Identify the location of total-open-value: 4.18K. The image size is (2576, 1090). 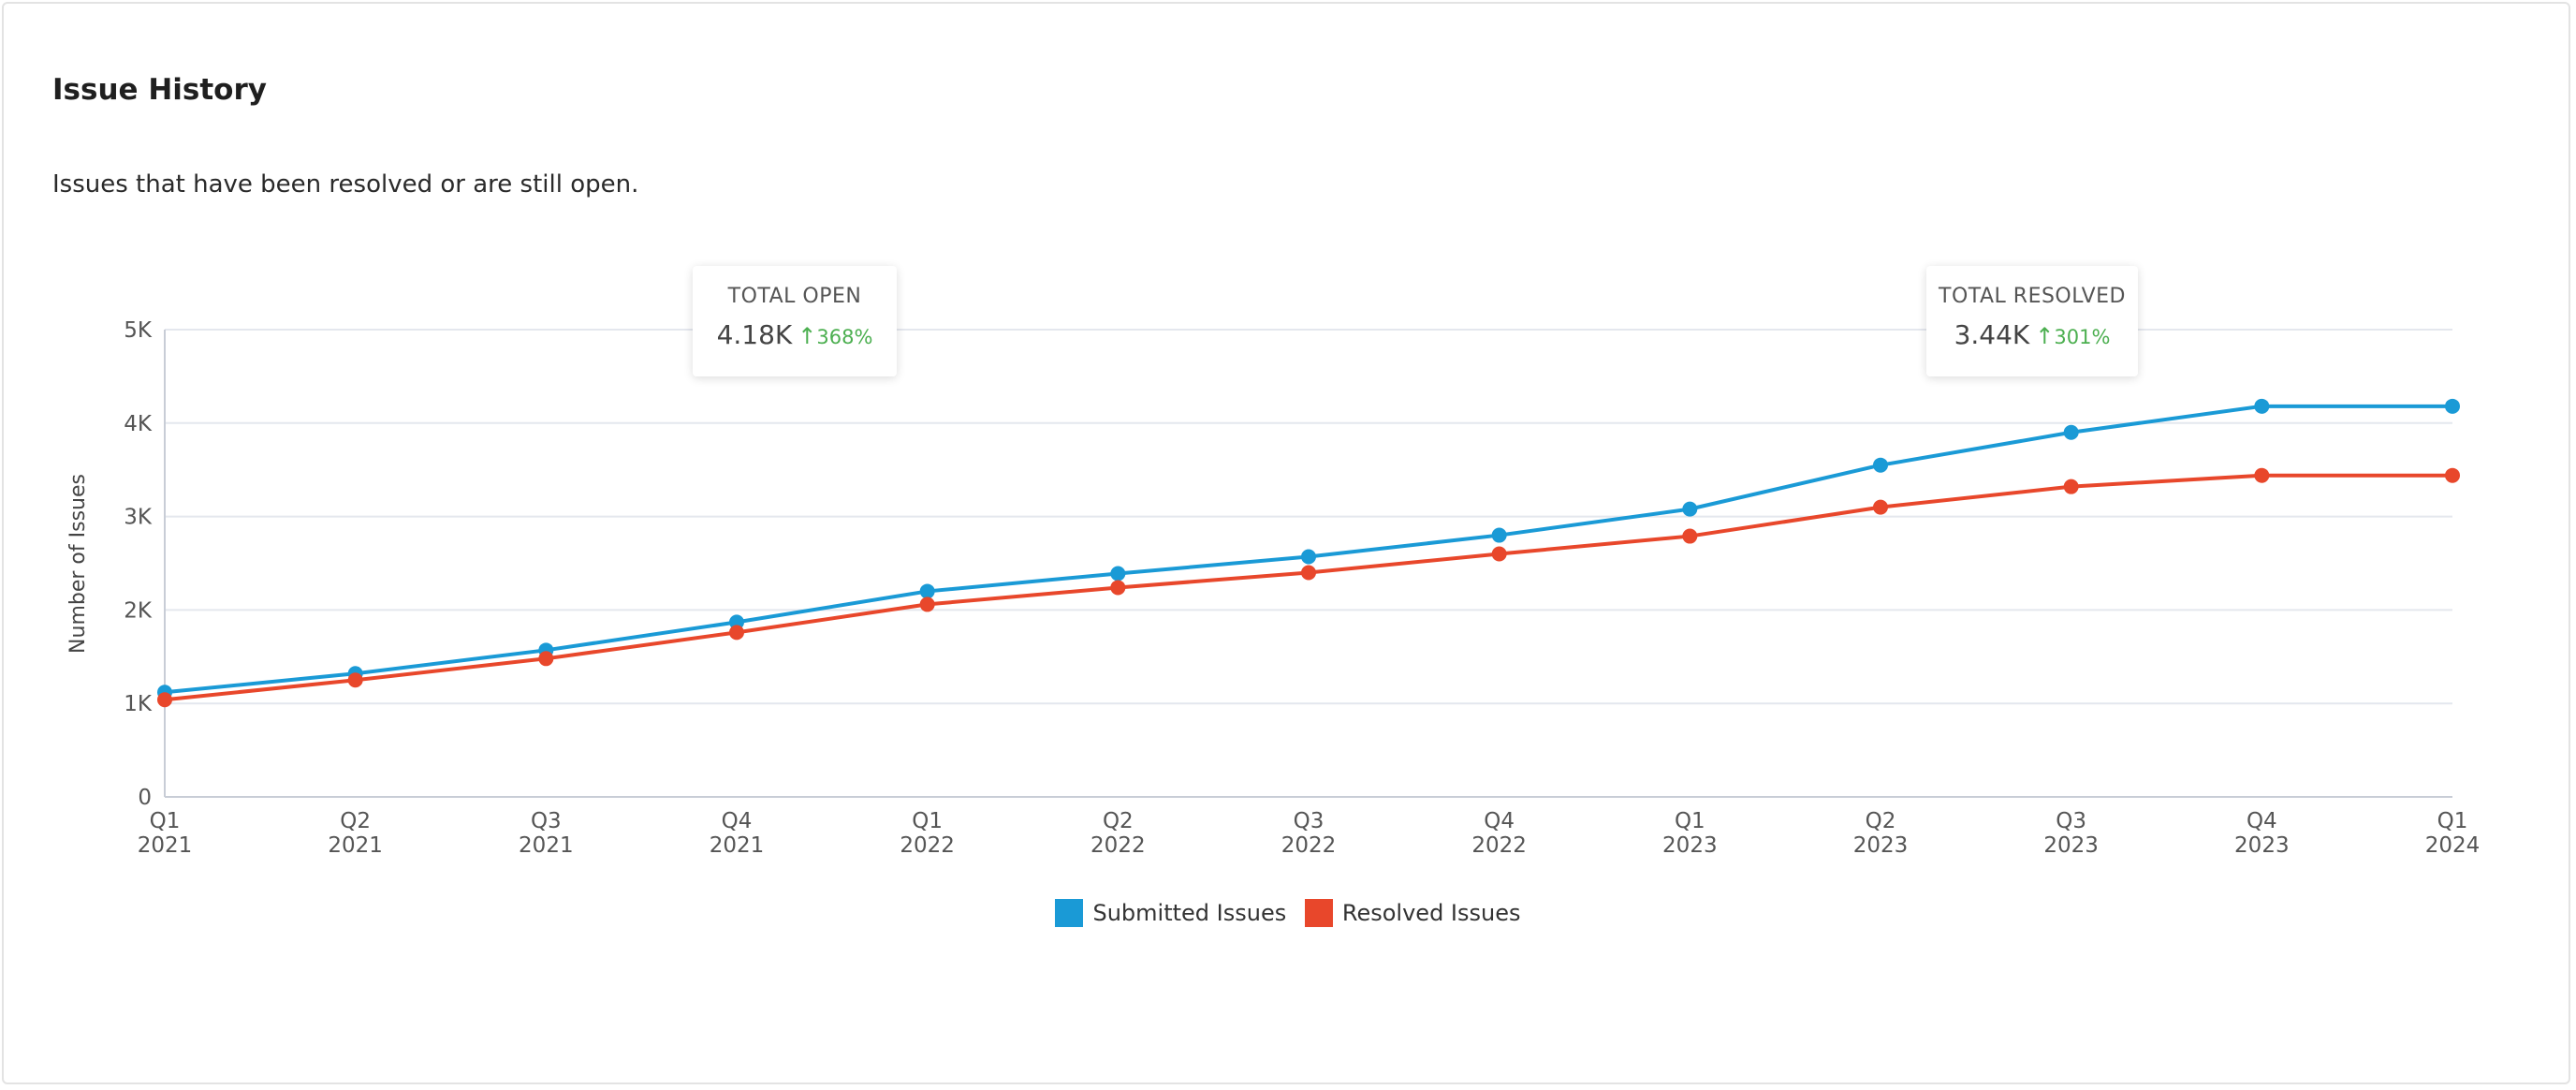
(754, 334).